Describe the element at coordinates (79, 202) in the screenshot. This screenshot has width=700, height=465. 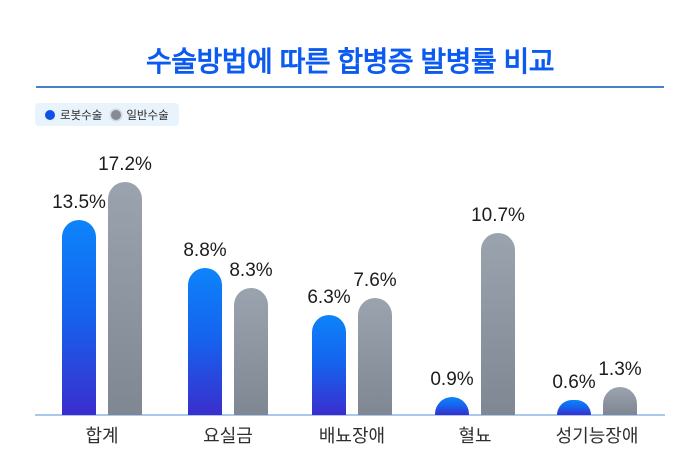
I see `value-label-robot-0: 13.5%` at that location.